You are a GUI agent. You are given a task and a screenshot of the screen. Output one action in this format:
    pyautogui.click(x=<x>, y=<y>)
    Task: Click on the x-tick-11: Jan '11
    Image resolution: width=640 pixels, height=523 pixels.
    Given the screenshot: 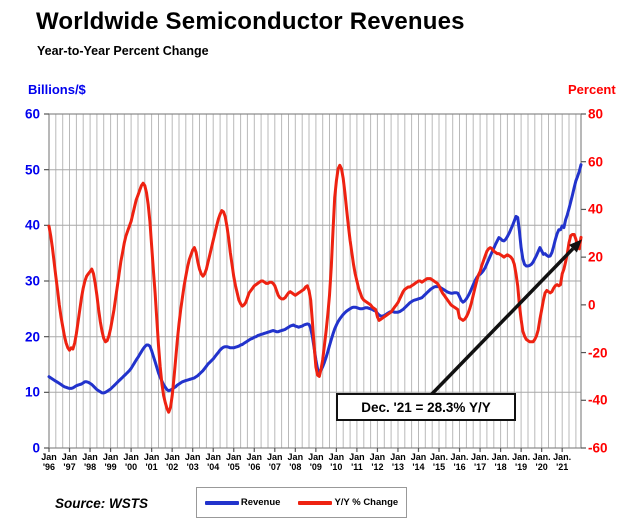 What is the action you would take?
    pyautogui.click(x=357, y=462)
    